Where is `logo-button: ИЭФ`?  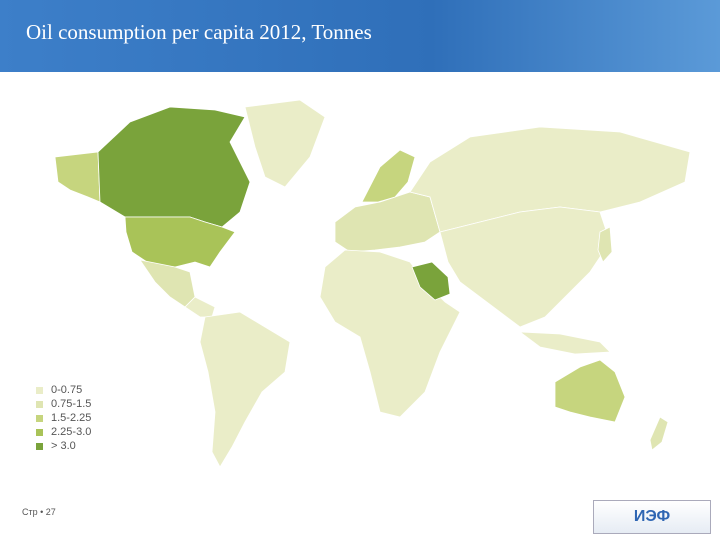 logo-button: ИЭФ is located at coordinates (652, 517).